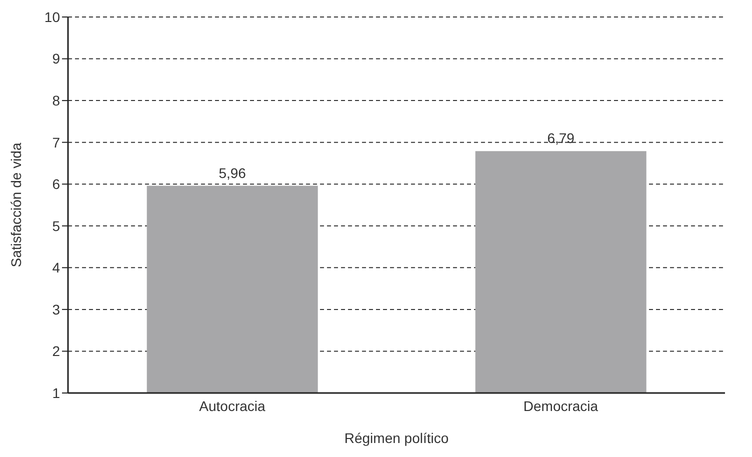 This screenshot has width=752, height=457. I want to click on x-axis-title: Régimen político, so click(396, 438).